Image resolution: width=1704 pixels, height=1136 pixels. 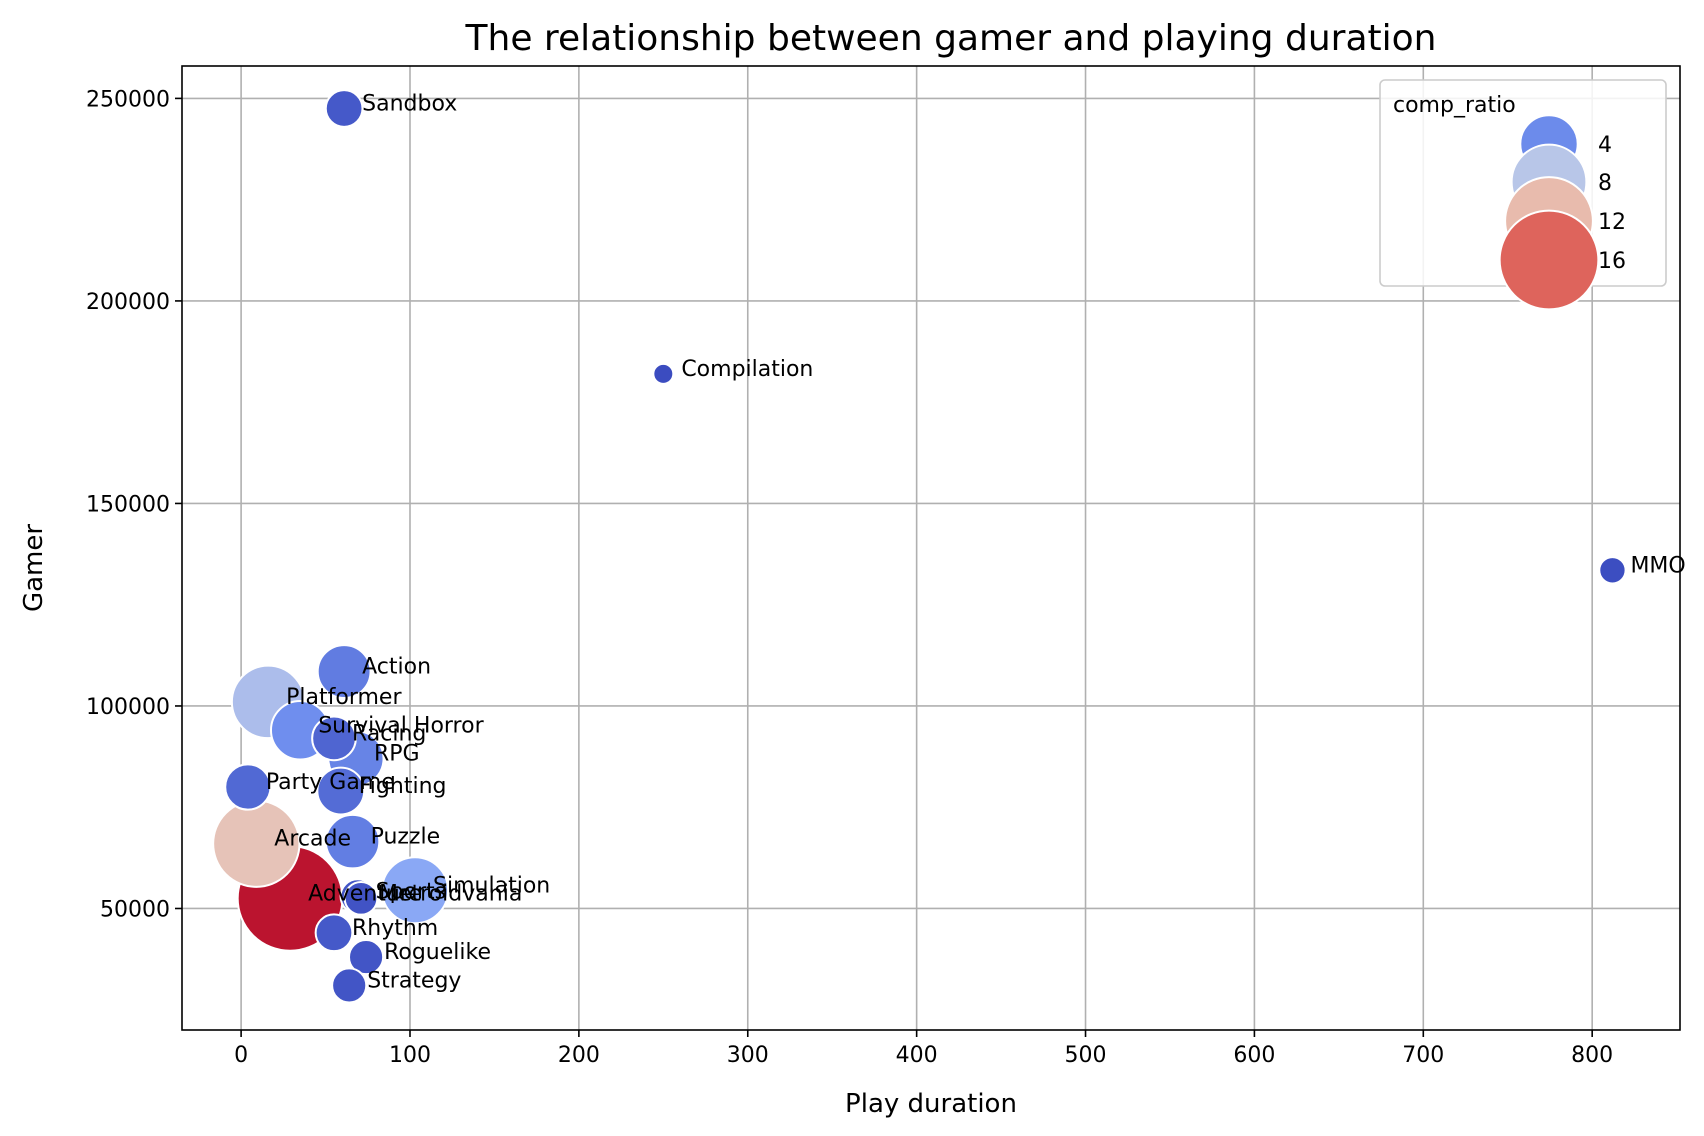 I want to click on point-label: Racing, so click(x=389, y=733).